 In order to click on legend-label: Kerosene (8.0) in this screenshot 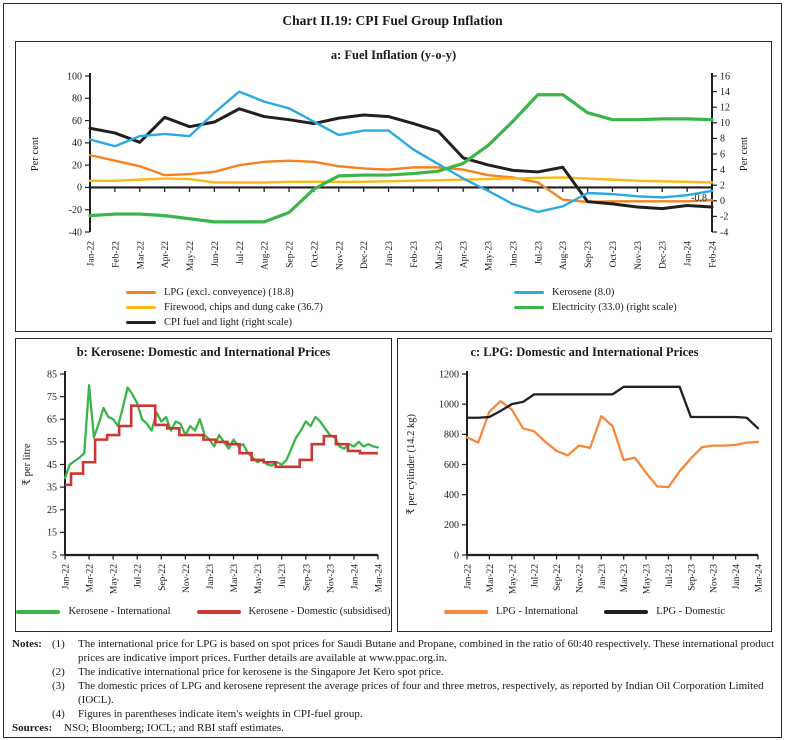, I will do `click(583, 292)`.